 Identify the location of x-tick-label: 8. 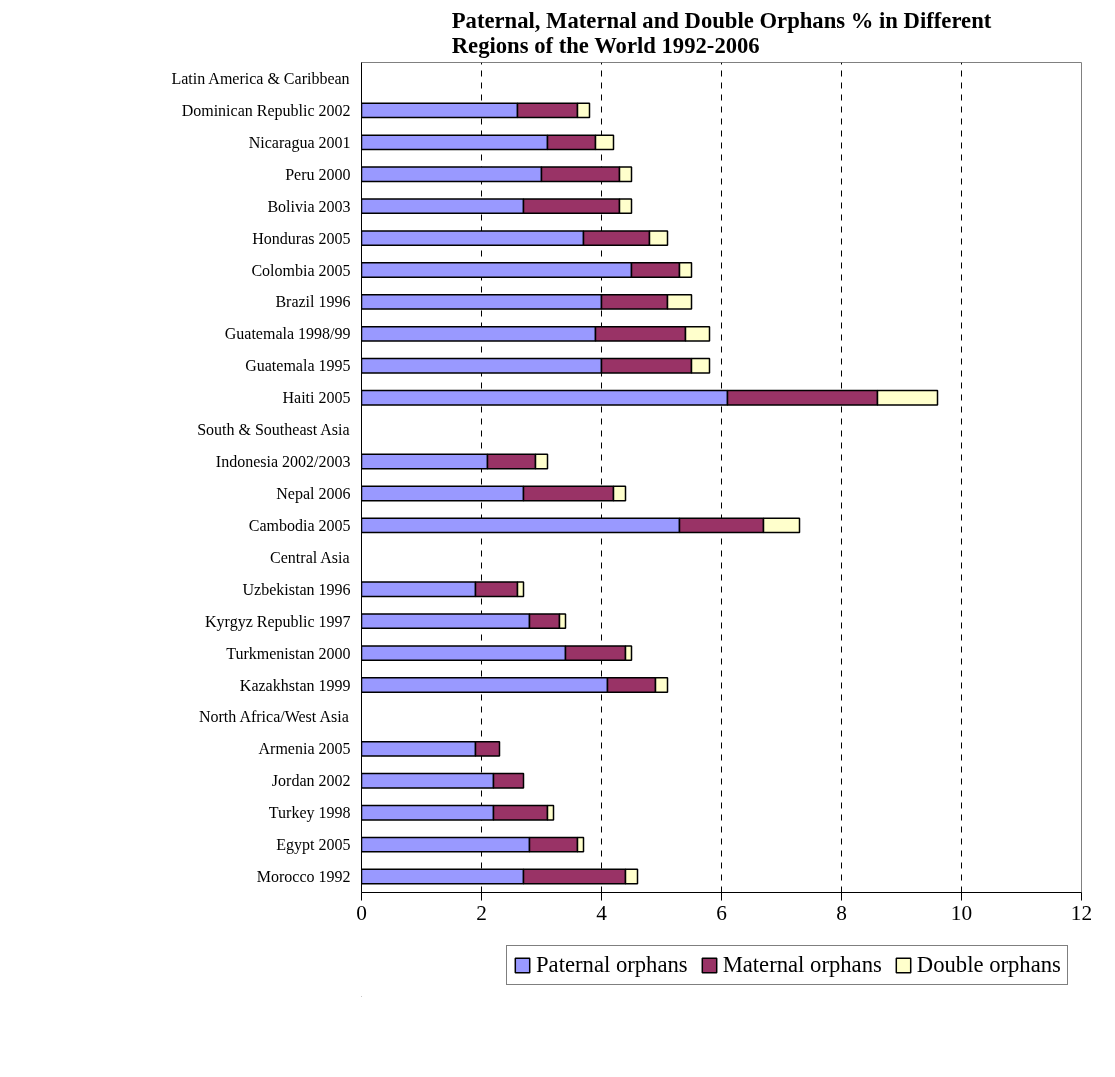
(841, 912).